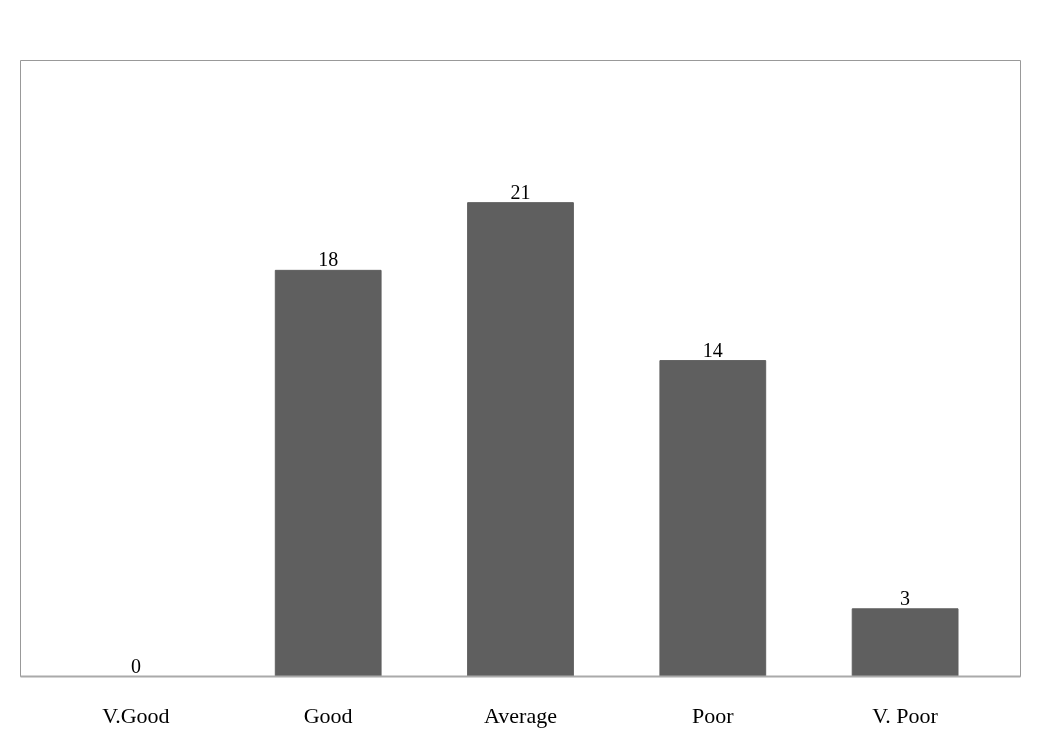  Describe the element at coordinates (520, 191) in the screenshot. I see `data-label: 21` at that location.